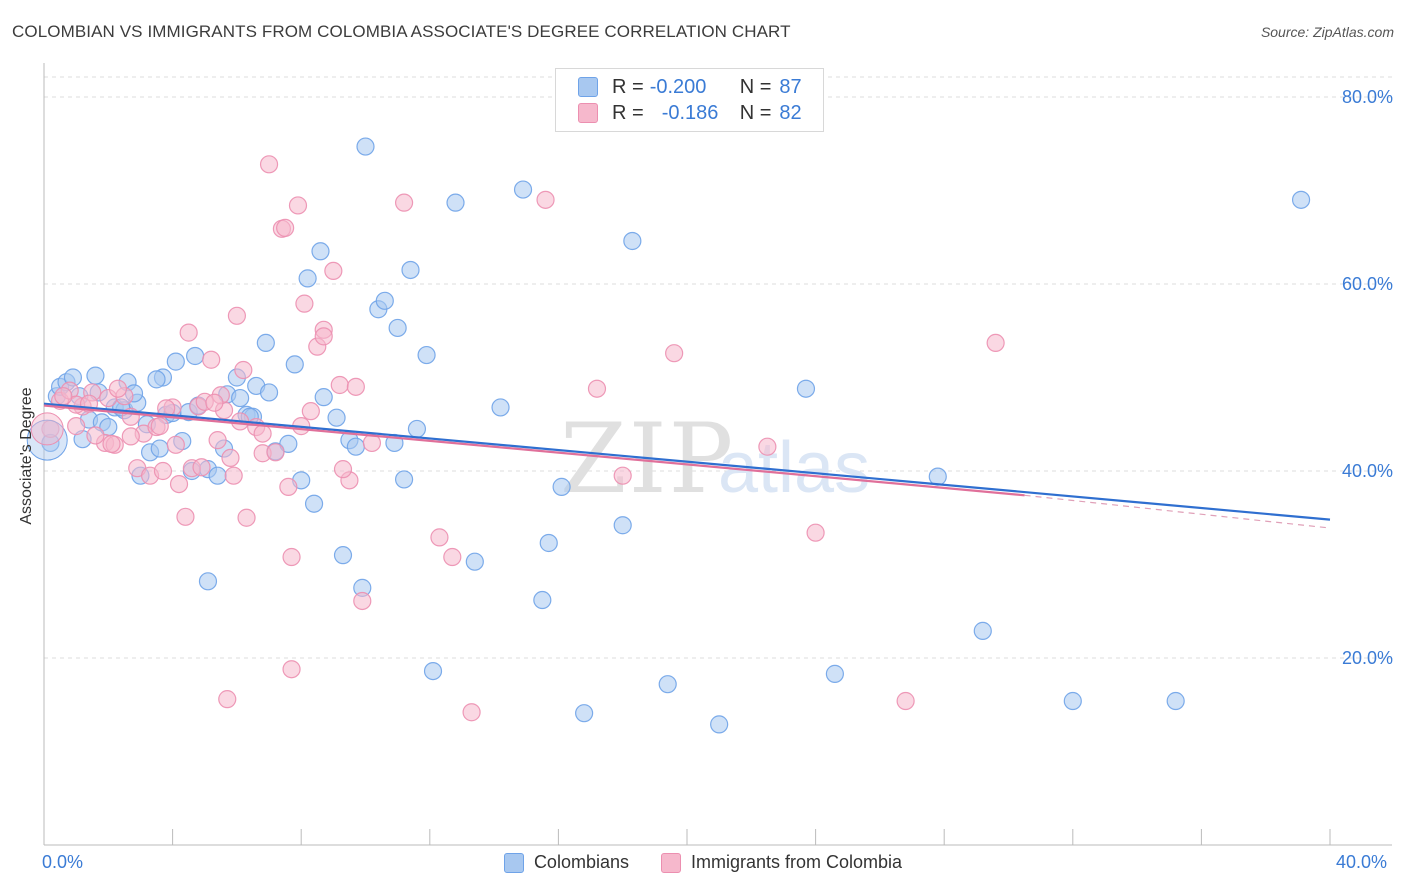 The width and height of the screenshot is (1406, 892). Describe the element at coordinates (1362, 862) in the screenshot. I see `x-tick-label-max: 40.0%` at that location.